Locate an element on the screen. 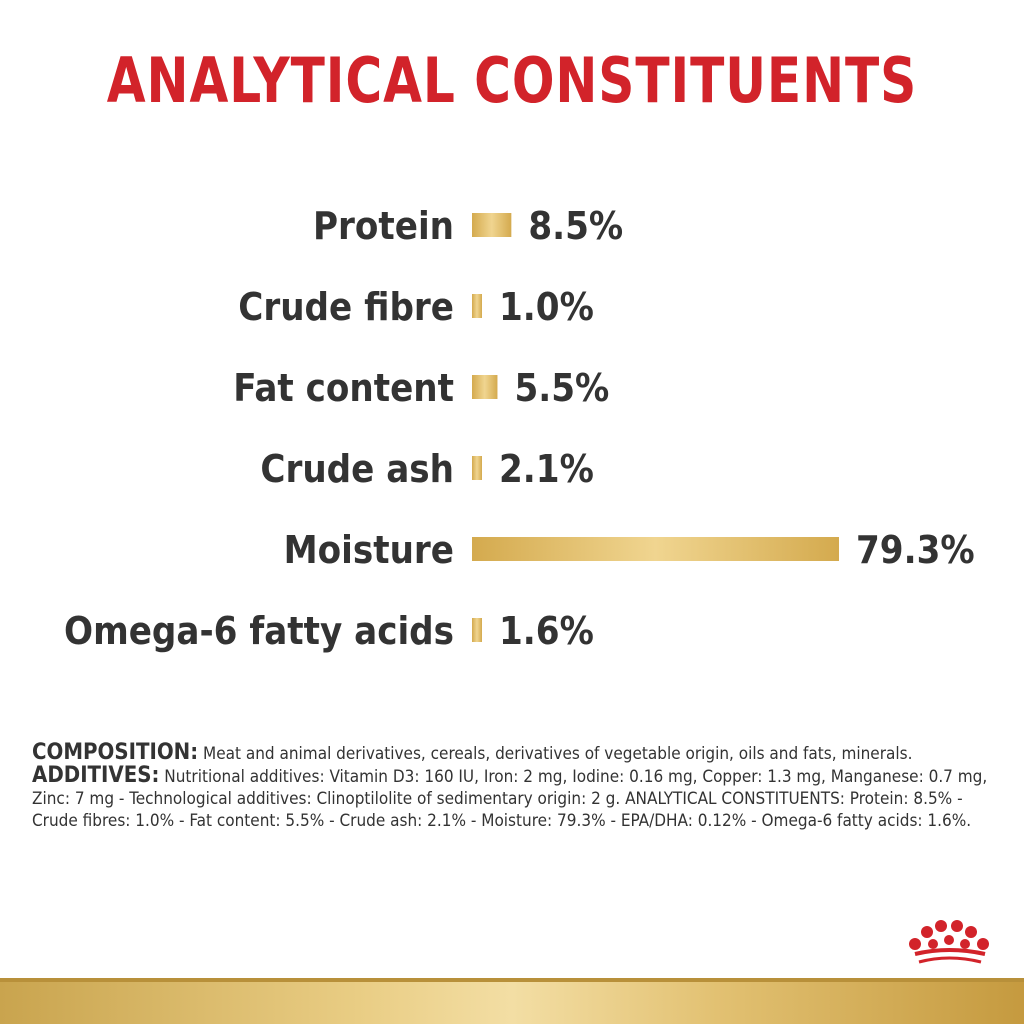  category-label: Omega-6 fatty acids is located at coordinates (259, 631).